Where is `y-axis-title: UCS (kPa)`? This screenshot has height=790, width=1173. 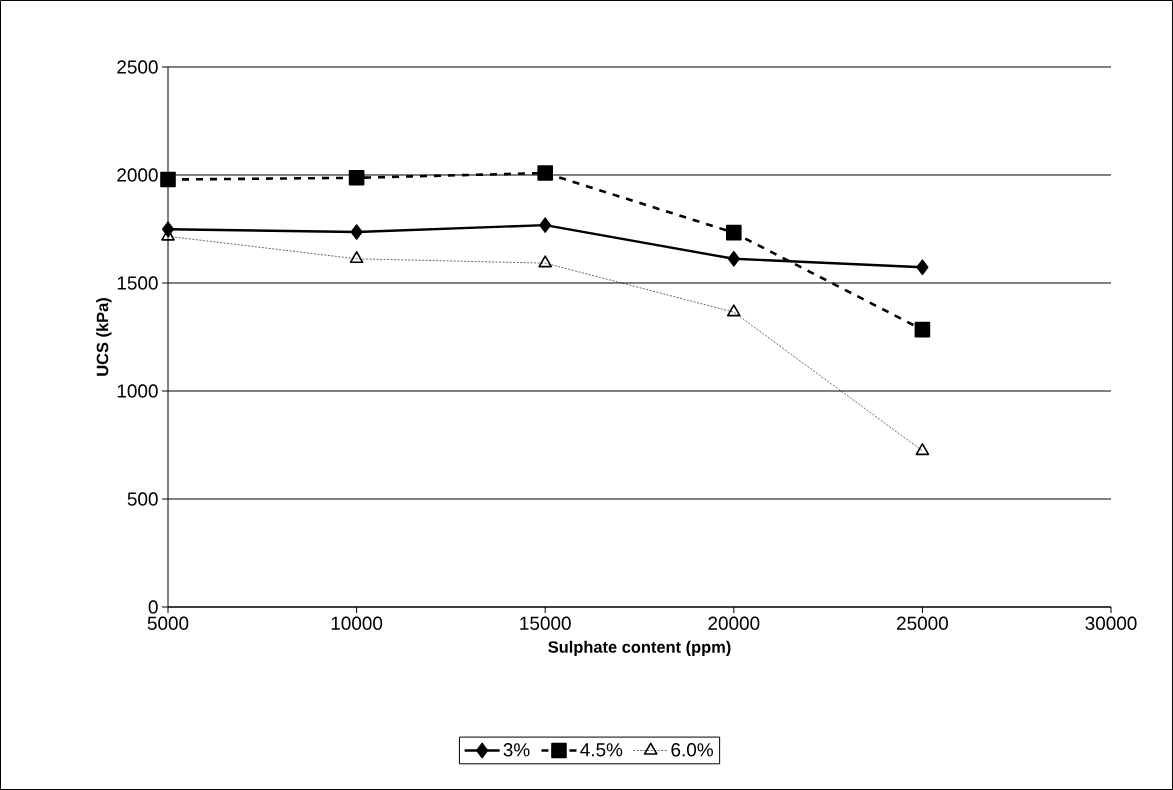 y-axis-title: UCS (kPa) is located at coordinates (104, 337).